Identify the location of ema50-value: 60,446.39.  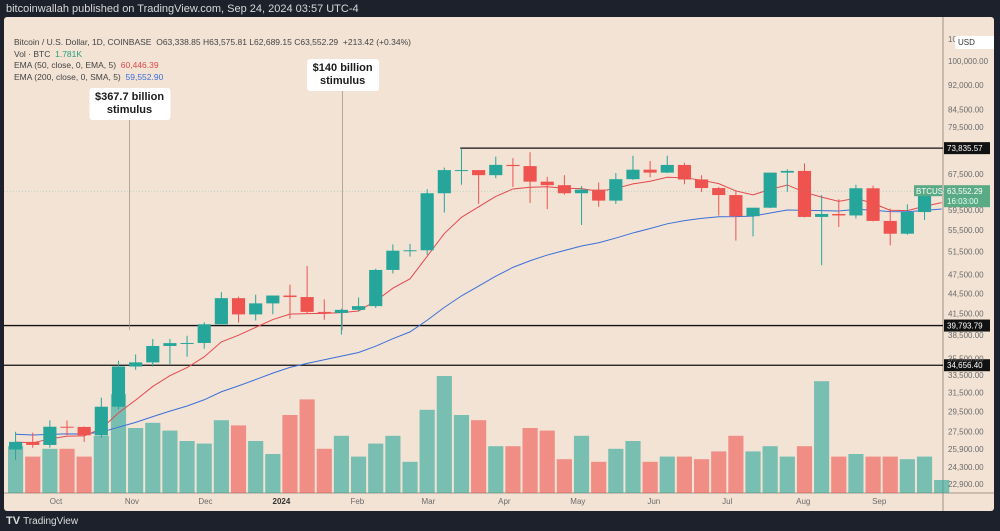
(139, 65).